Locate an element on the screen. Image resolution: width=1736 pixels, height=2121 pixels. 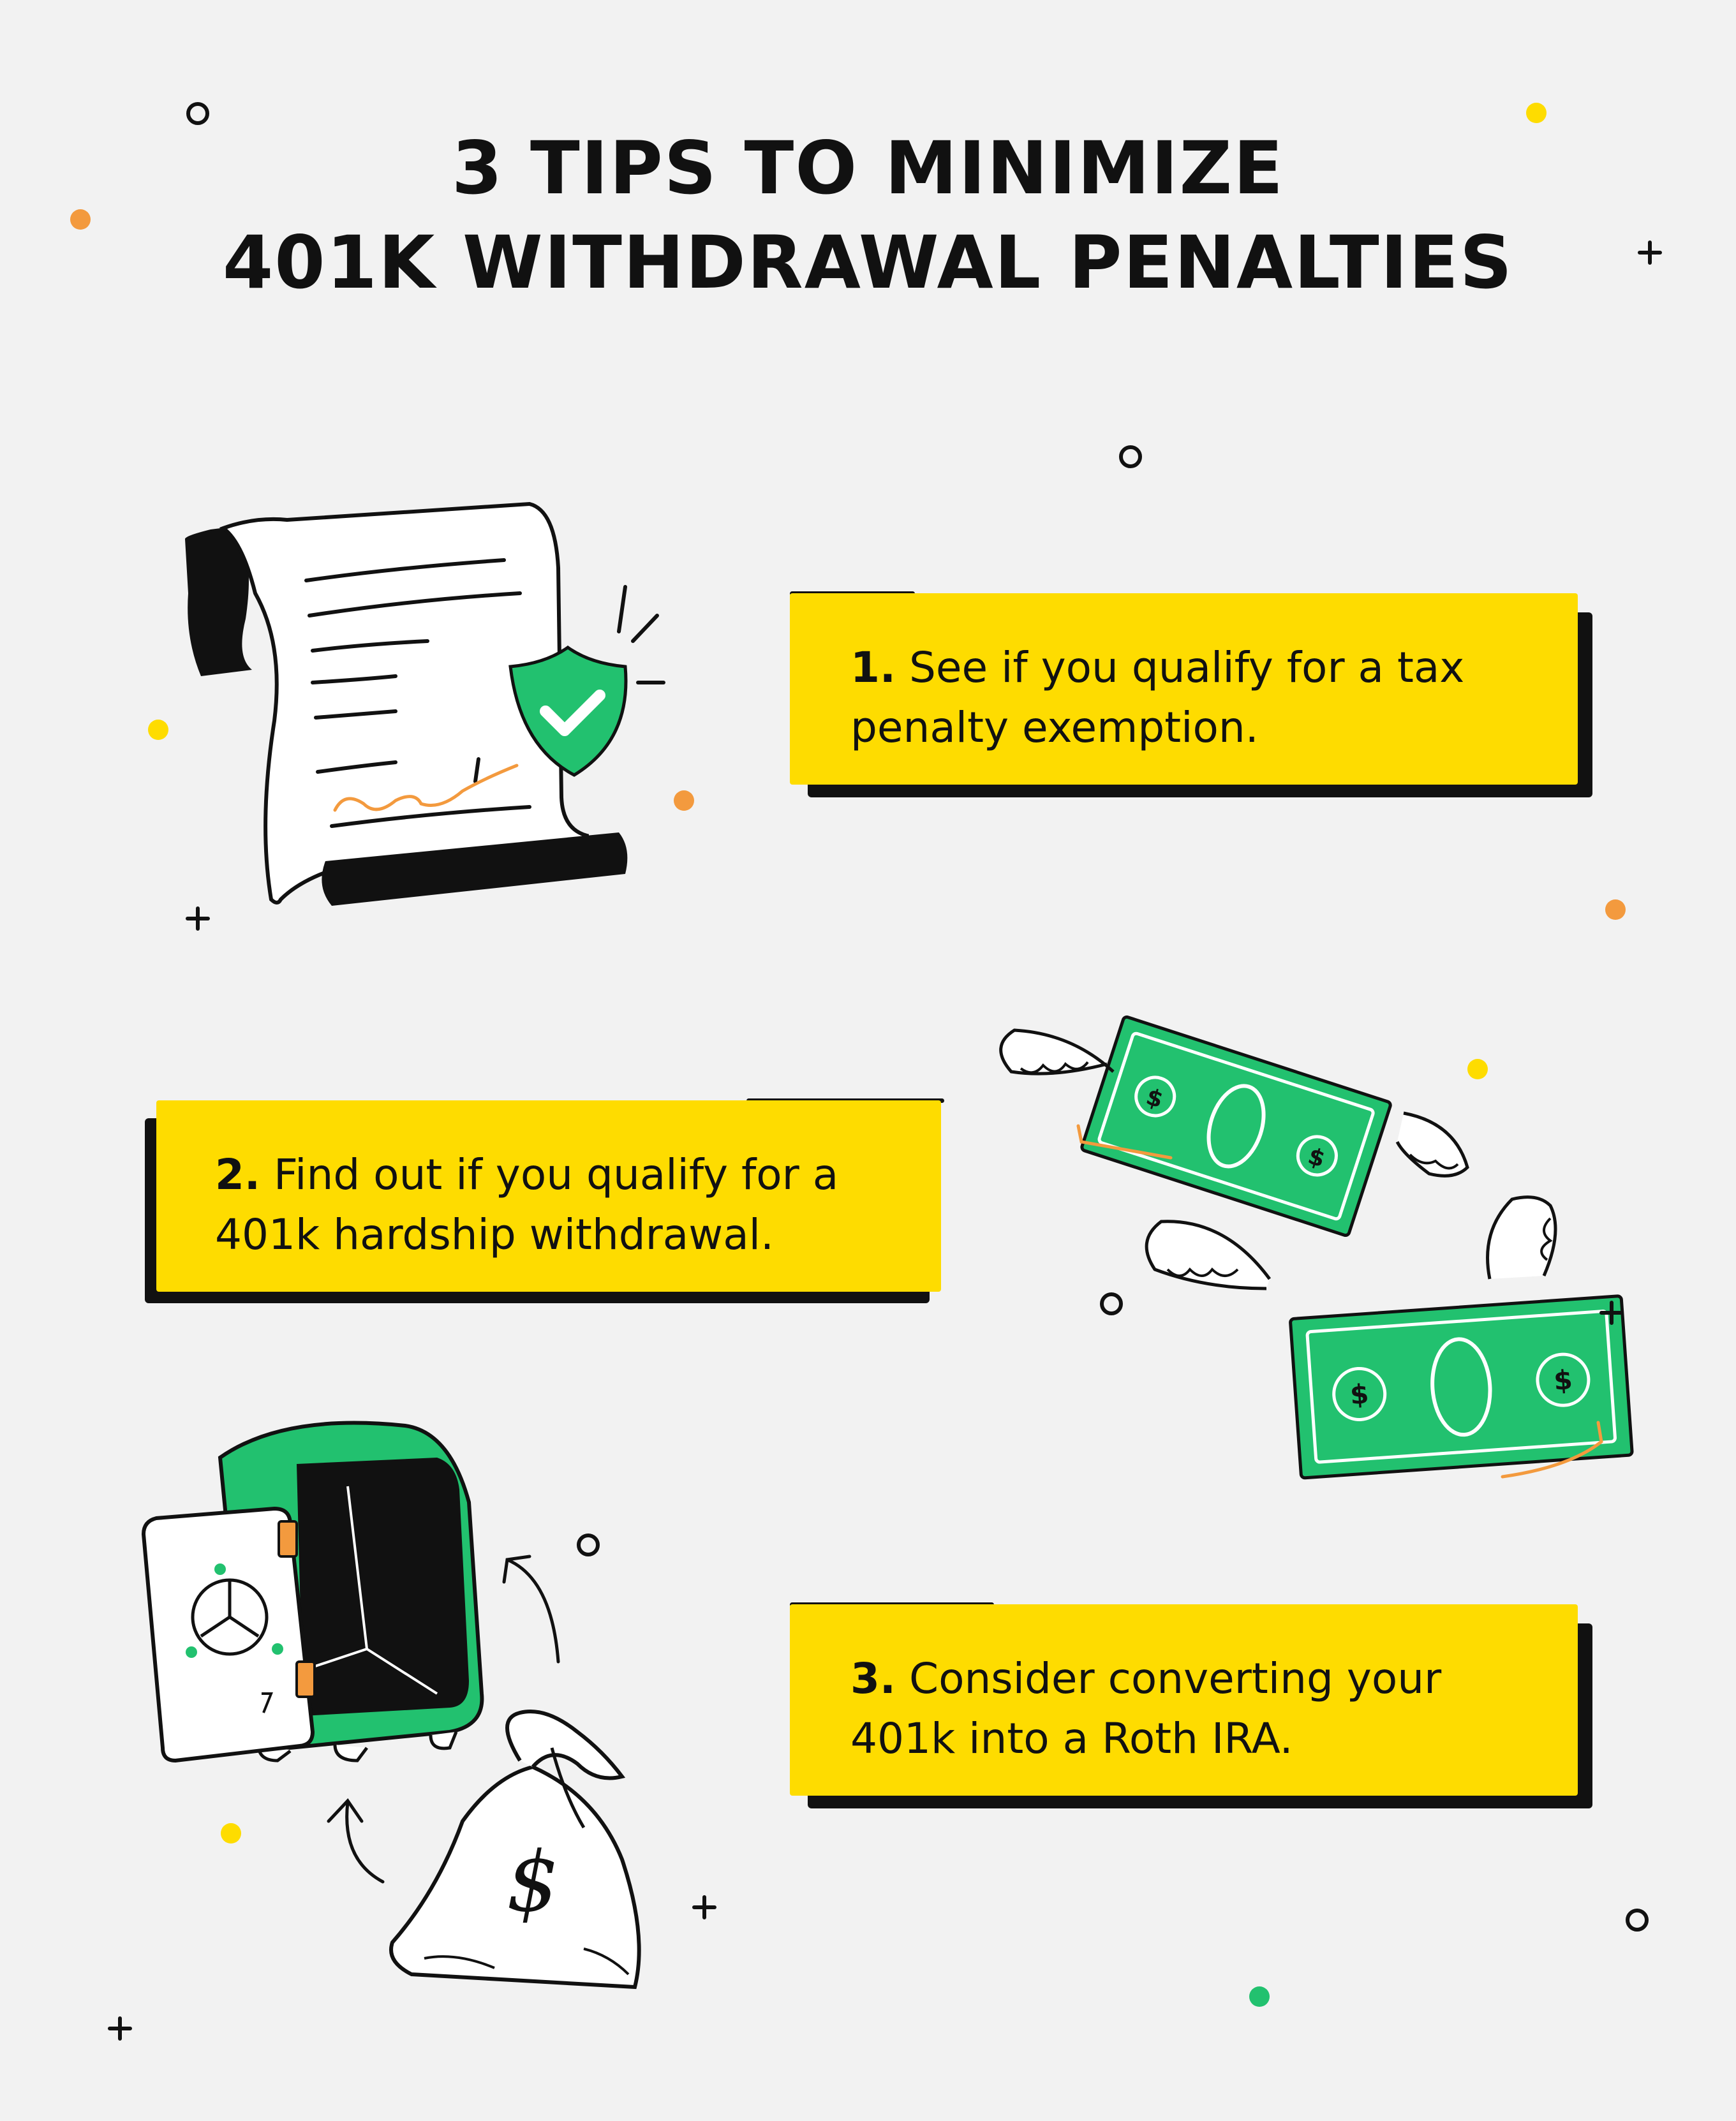
tip-text: Find out if you qualify for a is located at coordinates (556, 1174).